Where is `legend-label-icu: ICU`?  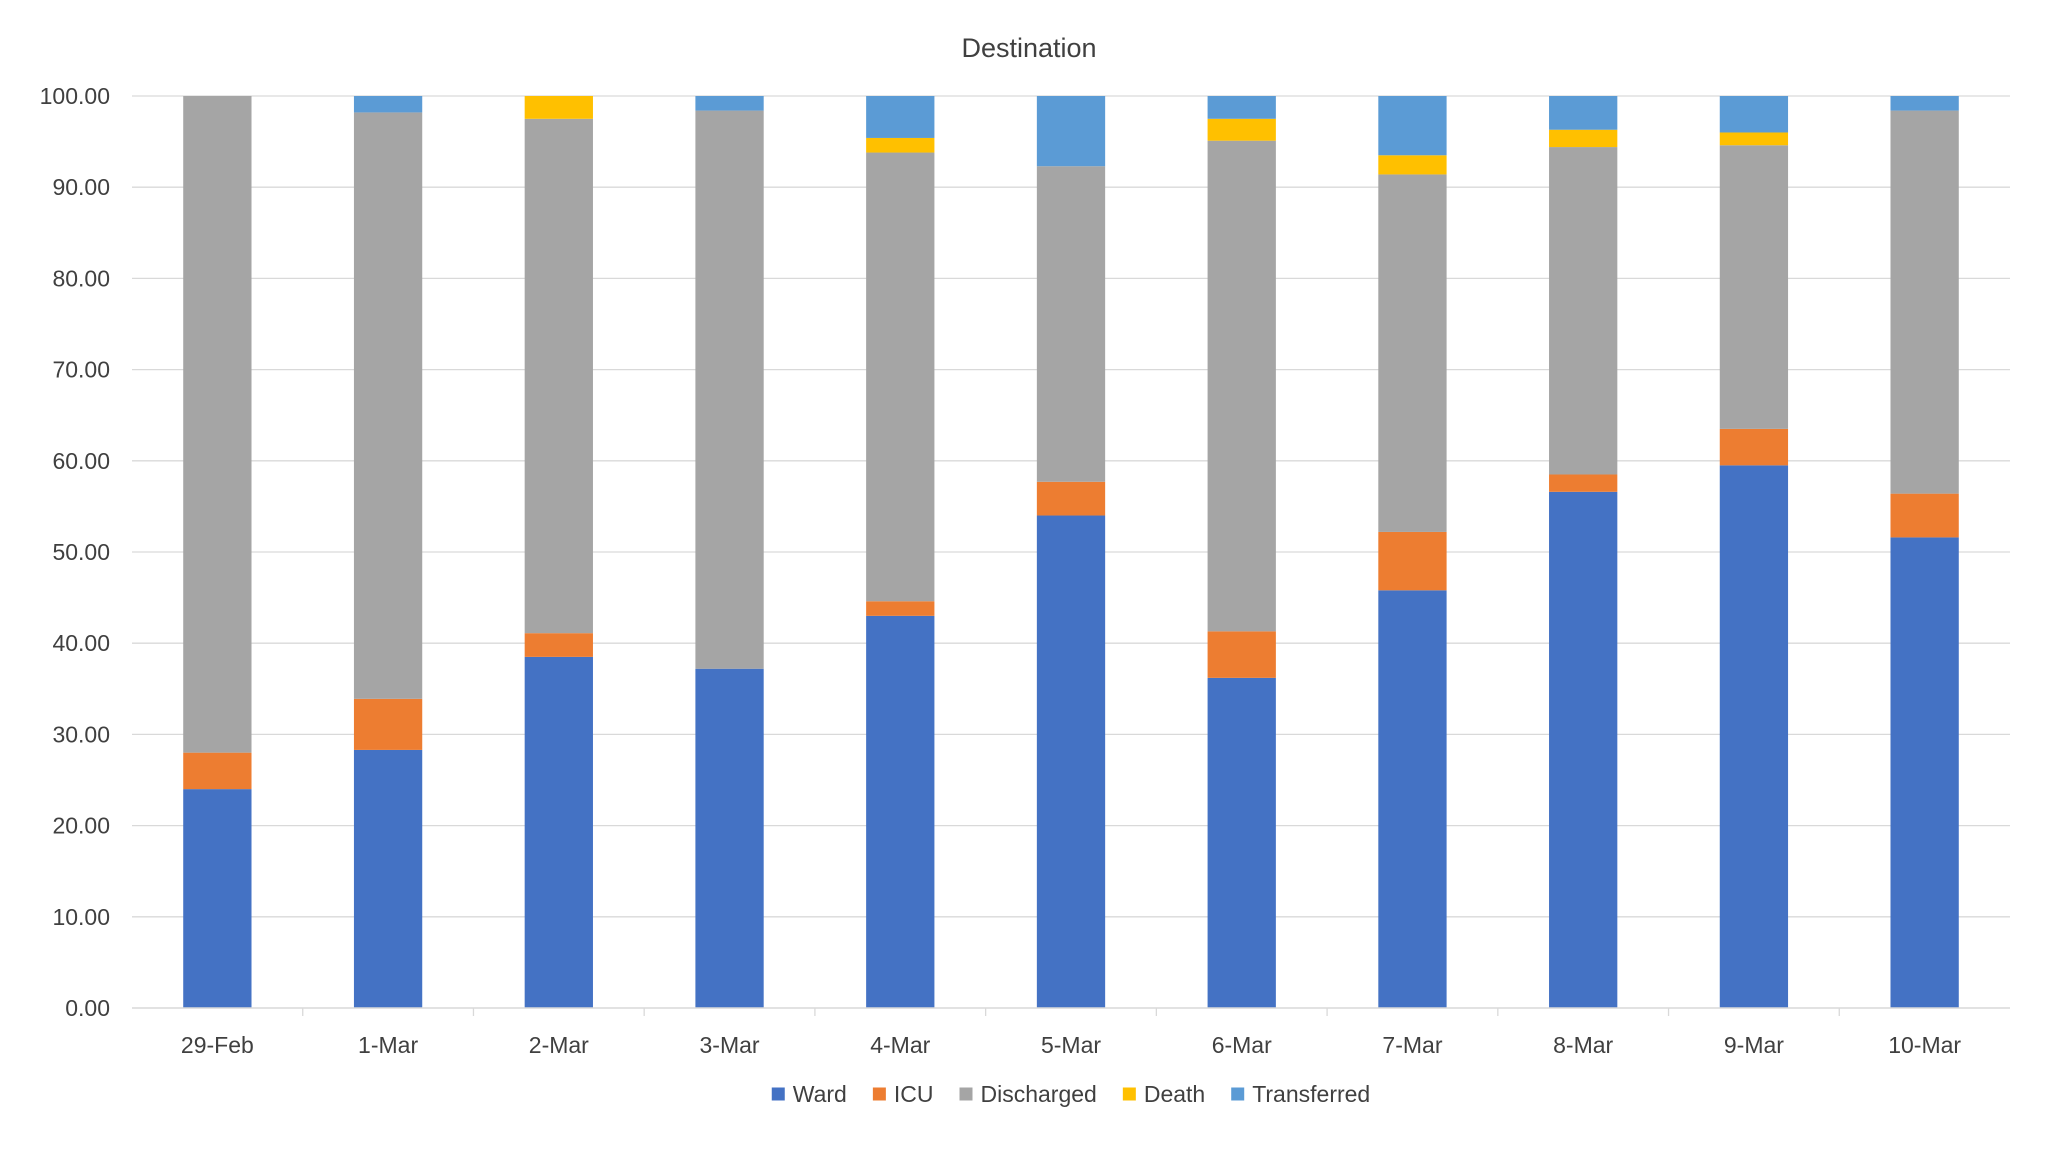 legend-label-icu: ICU is located at coordinates (914, 1094).